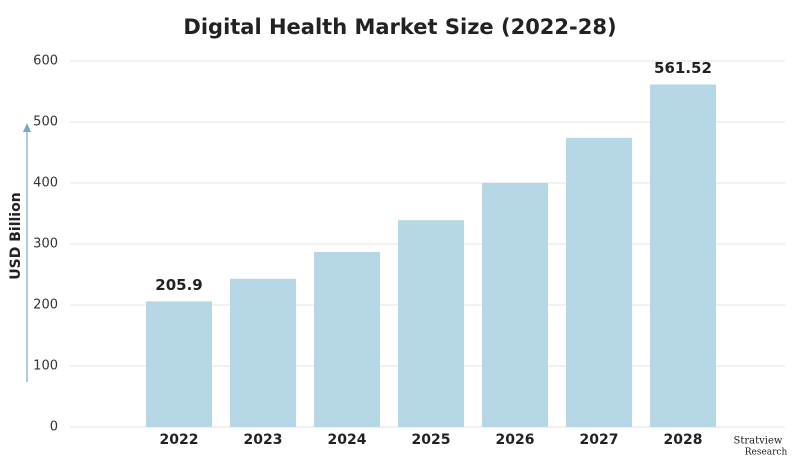 Image resolution: width=801 pixels, height=460 pixels. Describe the element at coordinates (45, 61) in the screenshot. I see `y-tick-label: 600` at that location.